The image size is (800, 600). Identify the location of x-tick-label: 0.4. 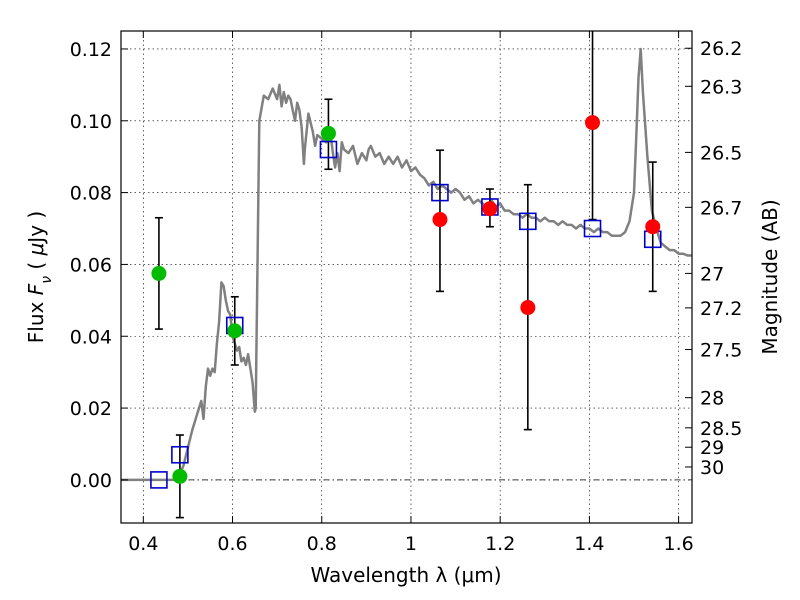
(143, 544).